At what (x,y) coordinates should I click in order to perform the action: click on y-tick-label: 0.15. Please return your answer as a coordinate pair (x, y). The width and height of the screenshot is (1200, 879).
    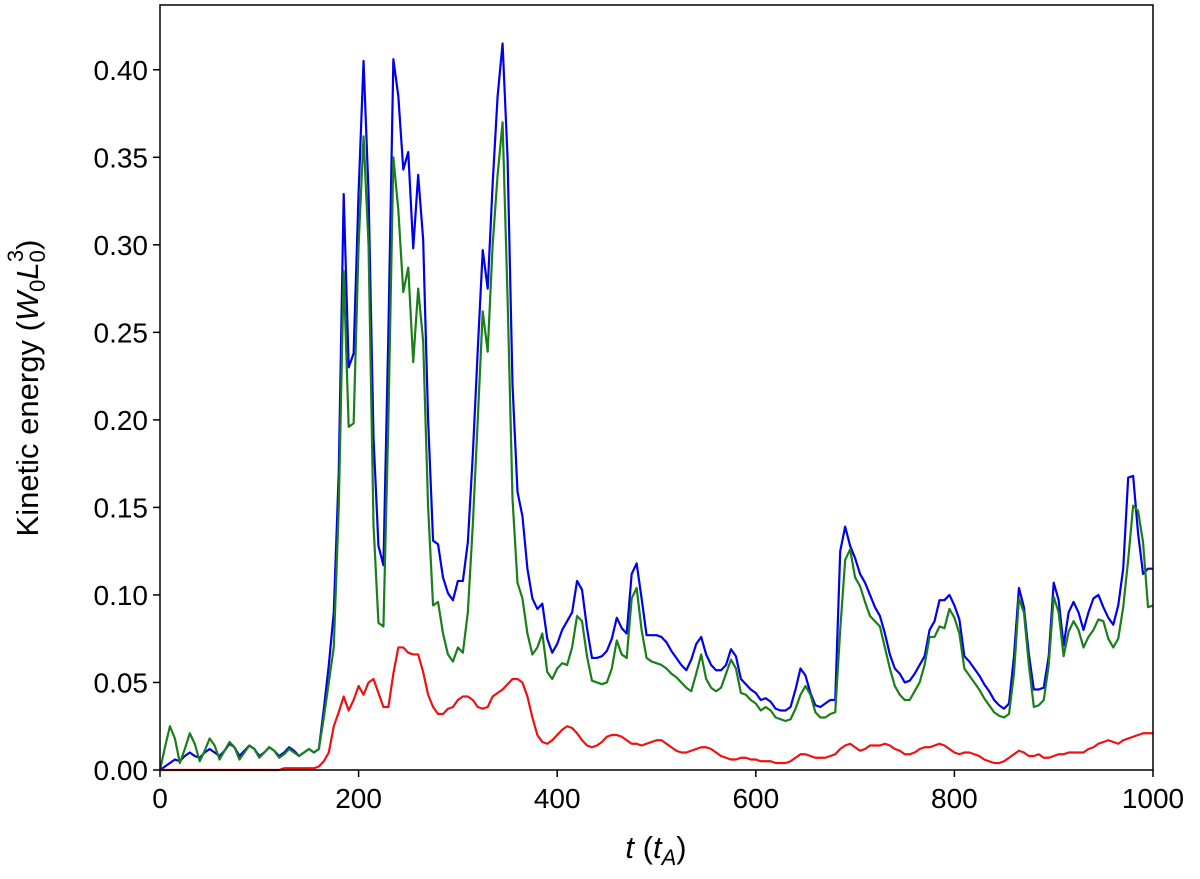
    Looking at the image, I should click on (121, 507).